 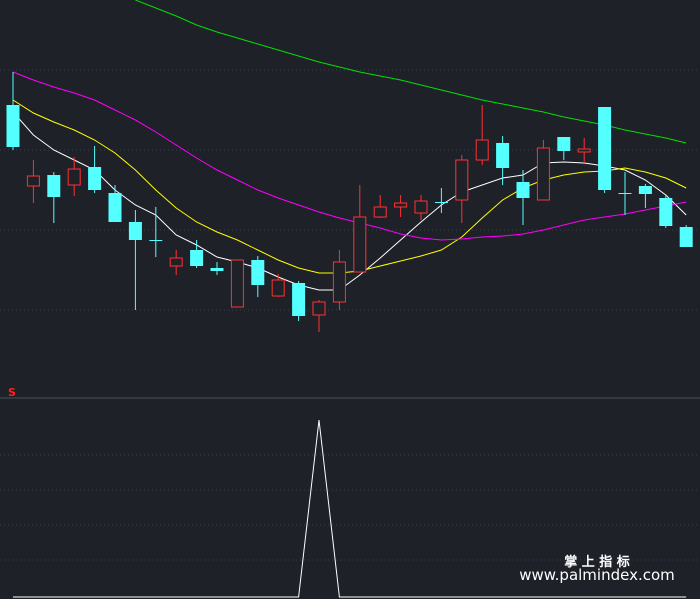 What do you see at coordinates (12, 392) in the screenshot?
I see `indicator-label: S` at bounding box center [12, 392].